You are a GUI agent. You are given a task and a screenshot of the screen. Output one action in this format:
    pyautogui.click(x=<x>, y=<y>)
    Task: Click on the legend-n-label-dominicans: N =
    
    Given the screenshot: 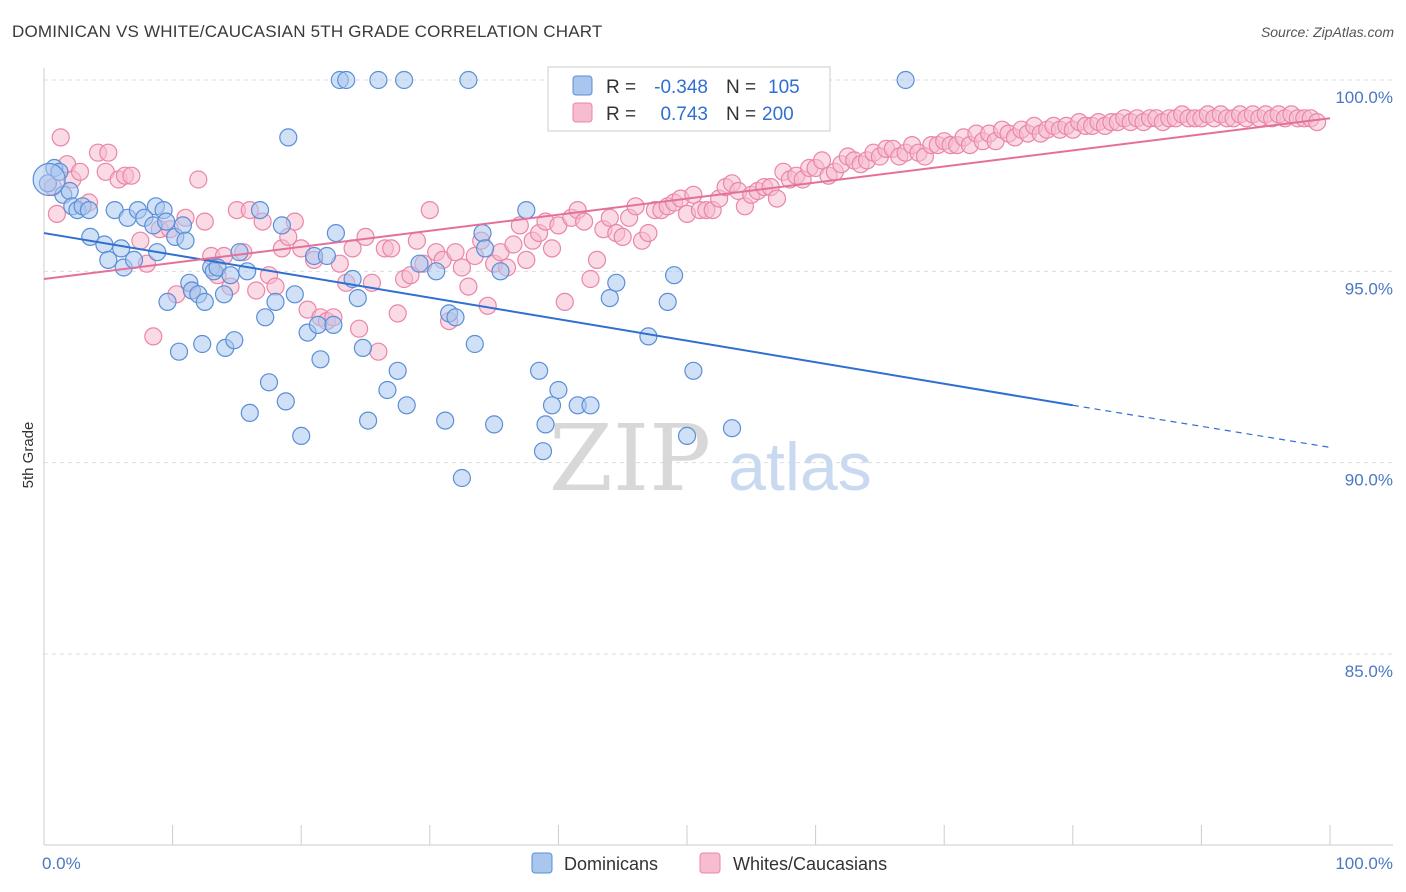 What is the action you would take?
    pyautogui.click(x=741, y=87)
    